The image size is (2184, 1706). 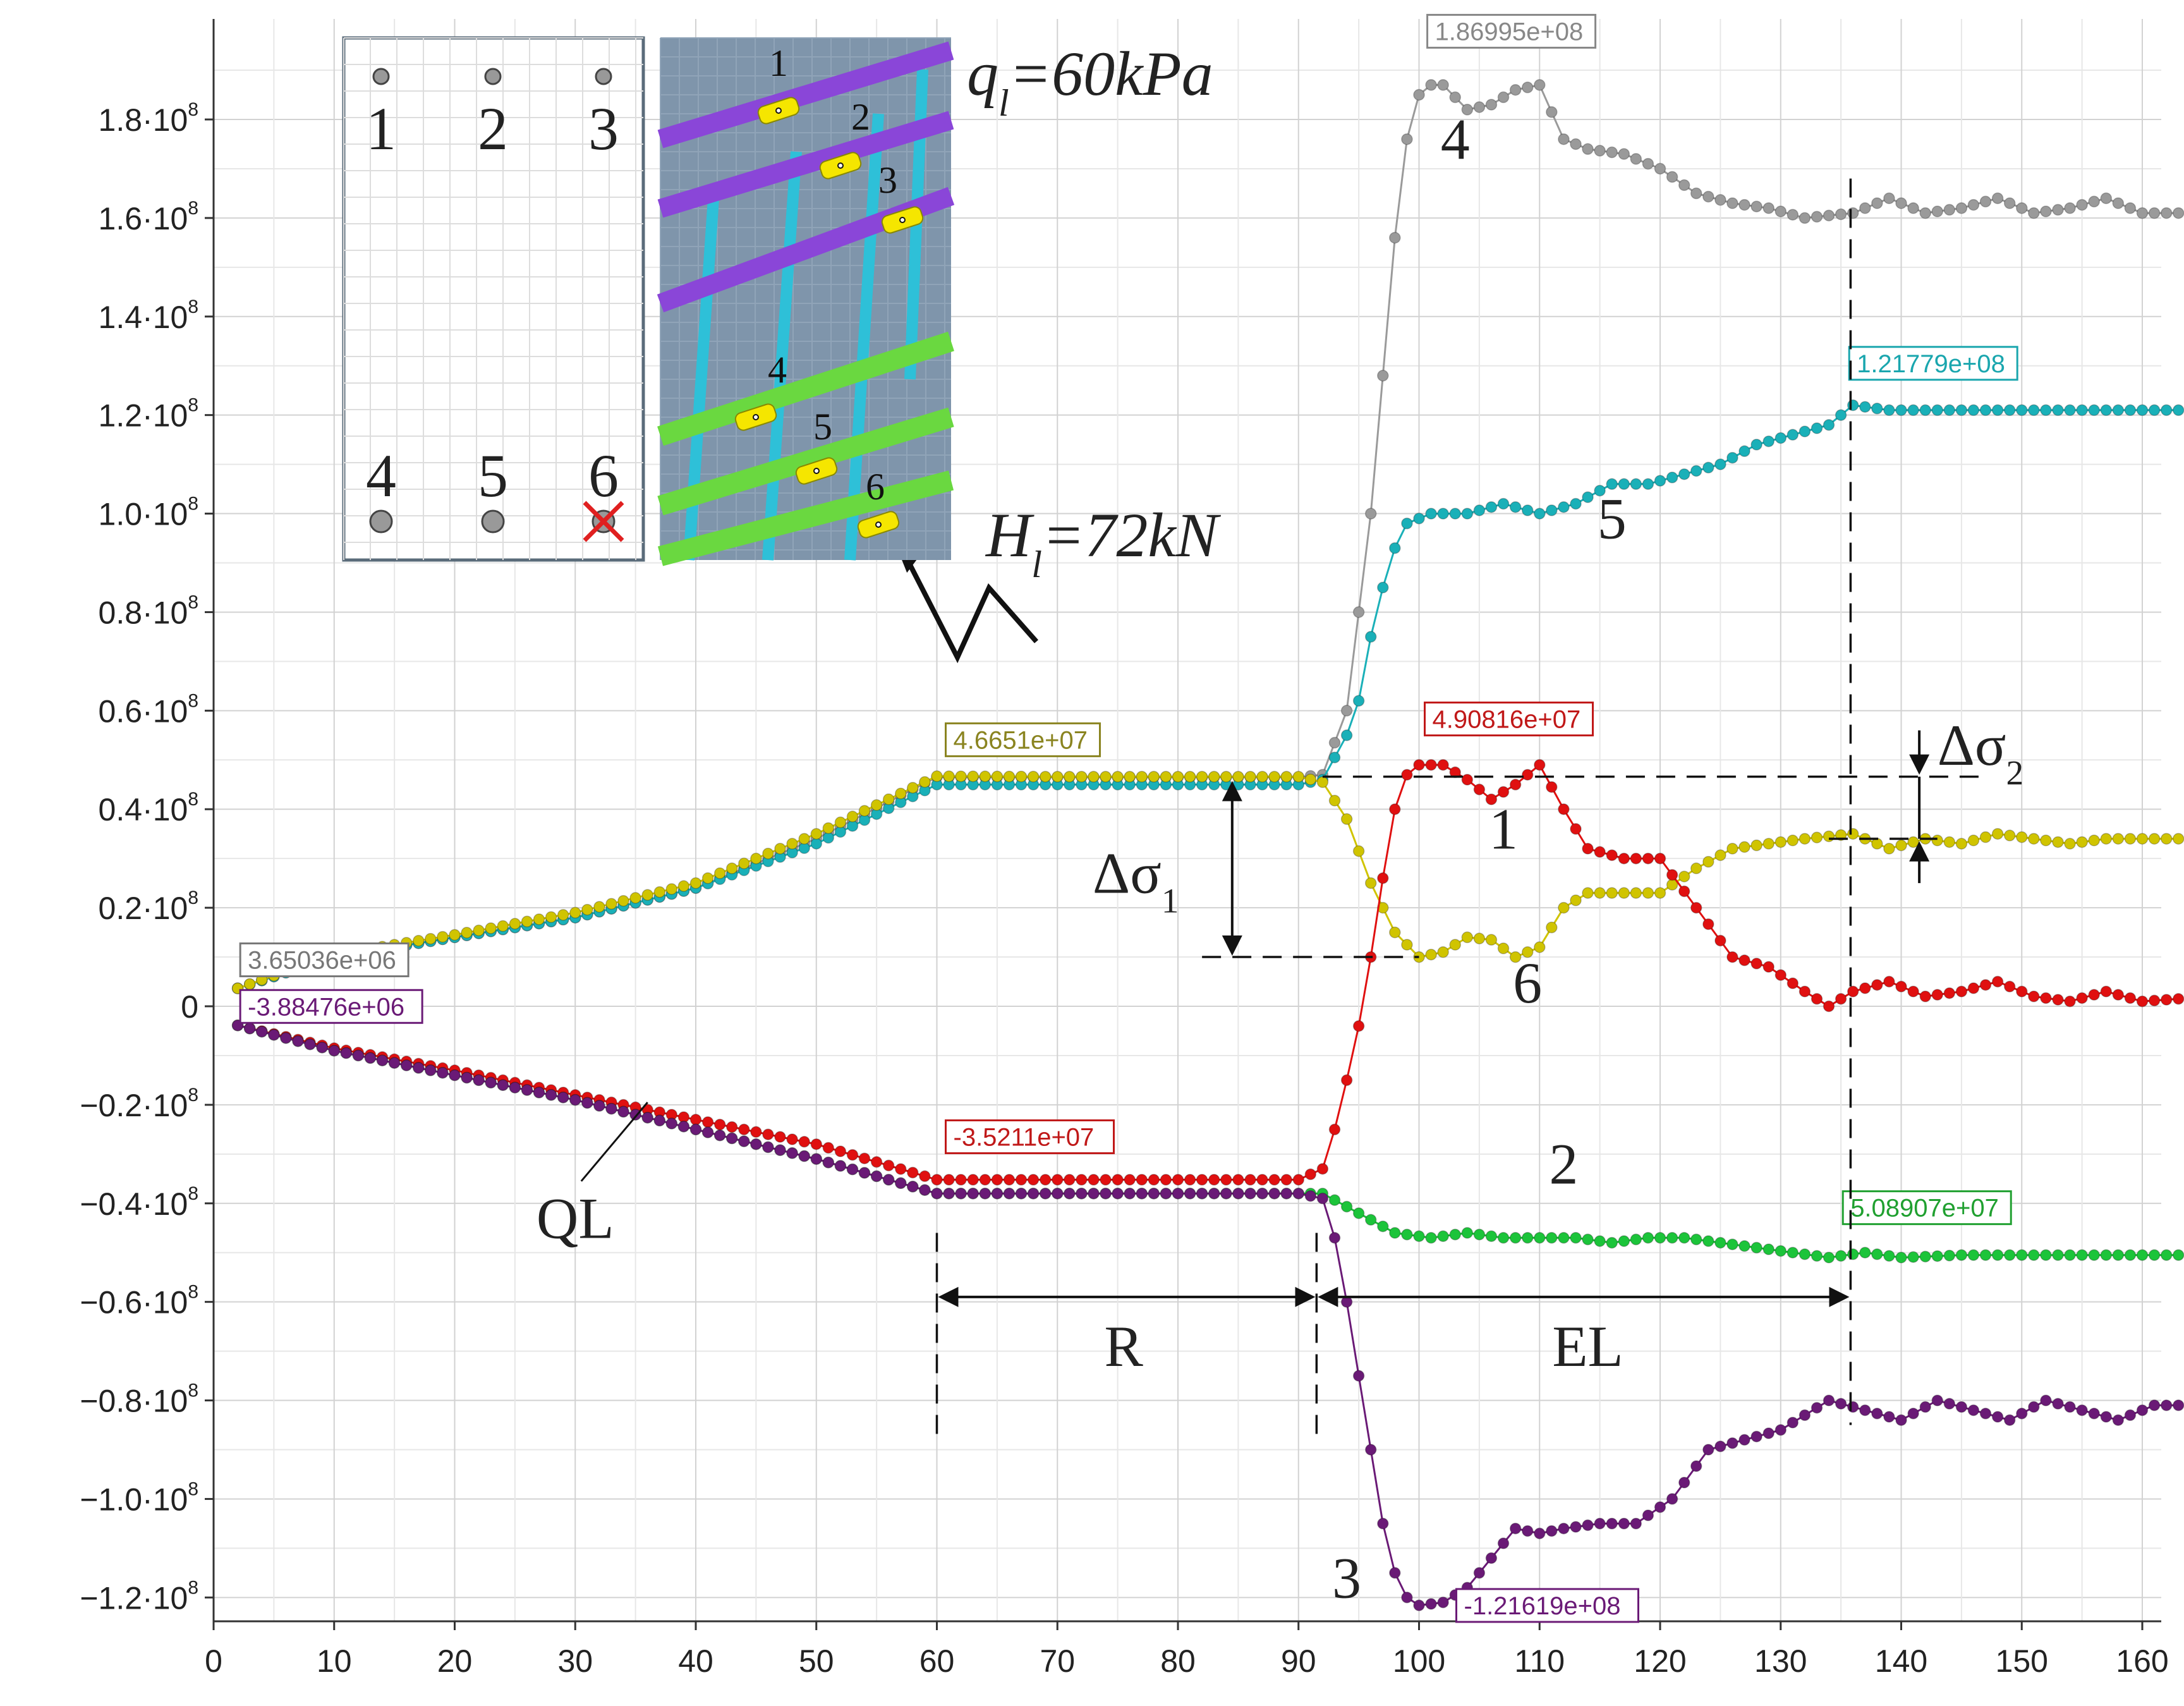 I want to click on data-label: 4.6651e+07, so click(x=1023, y=740).